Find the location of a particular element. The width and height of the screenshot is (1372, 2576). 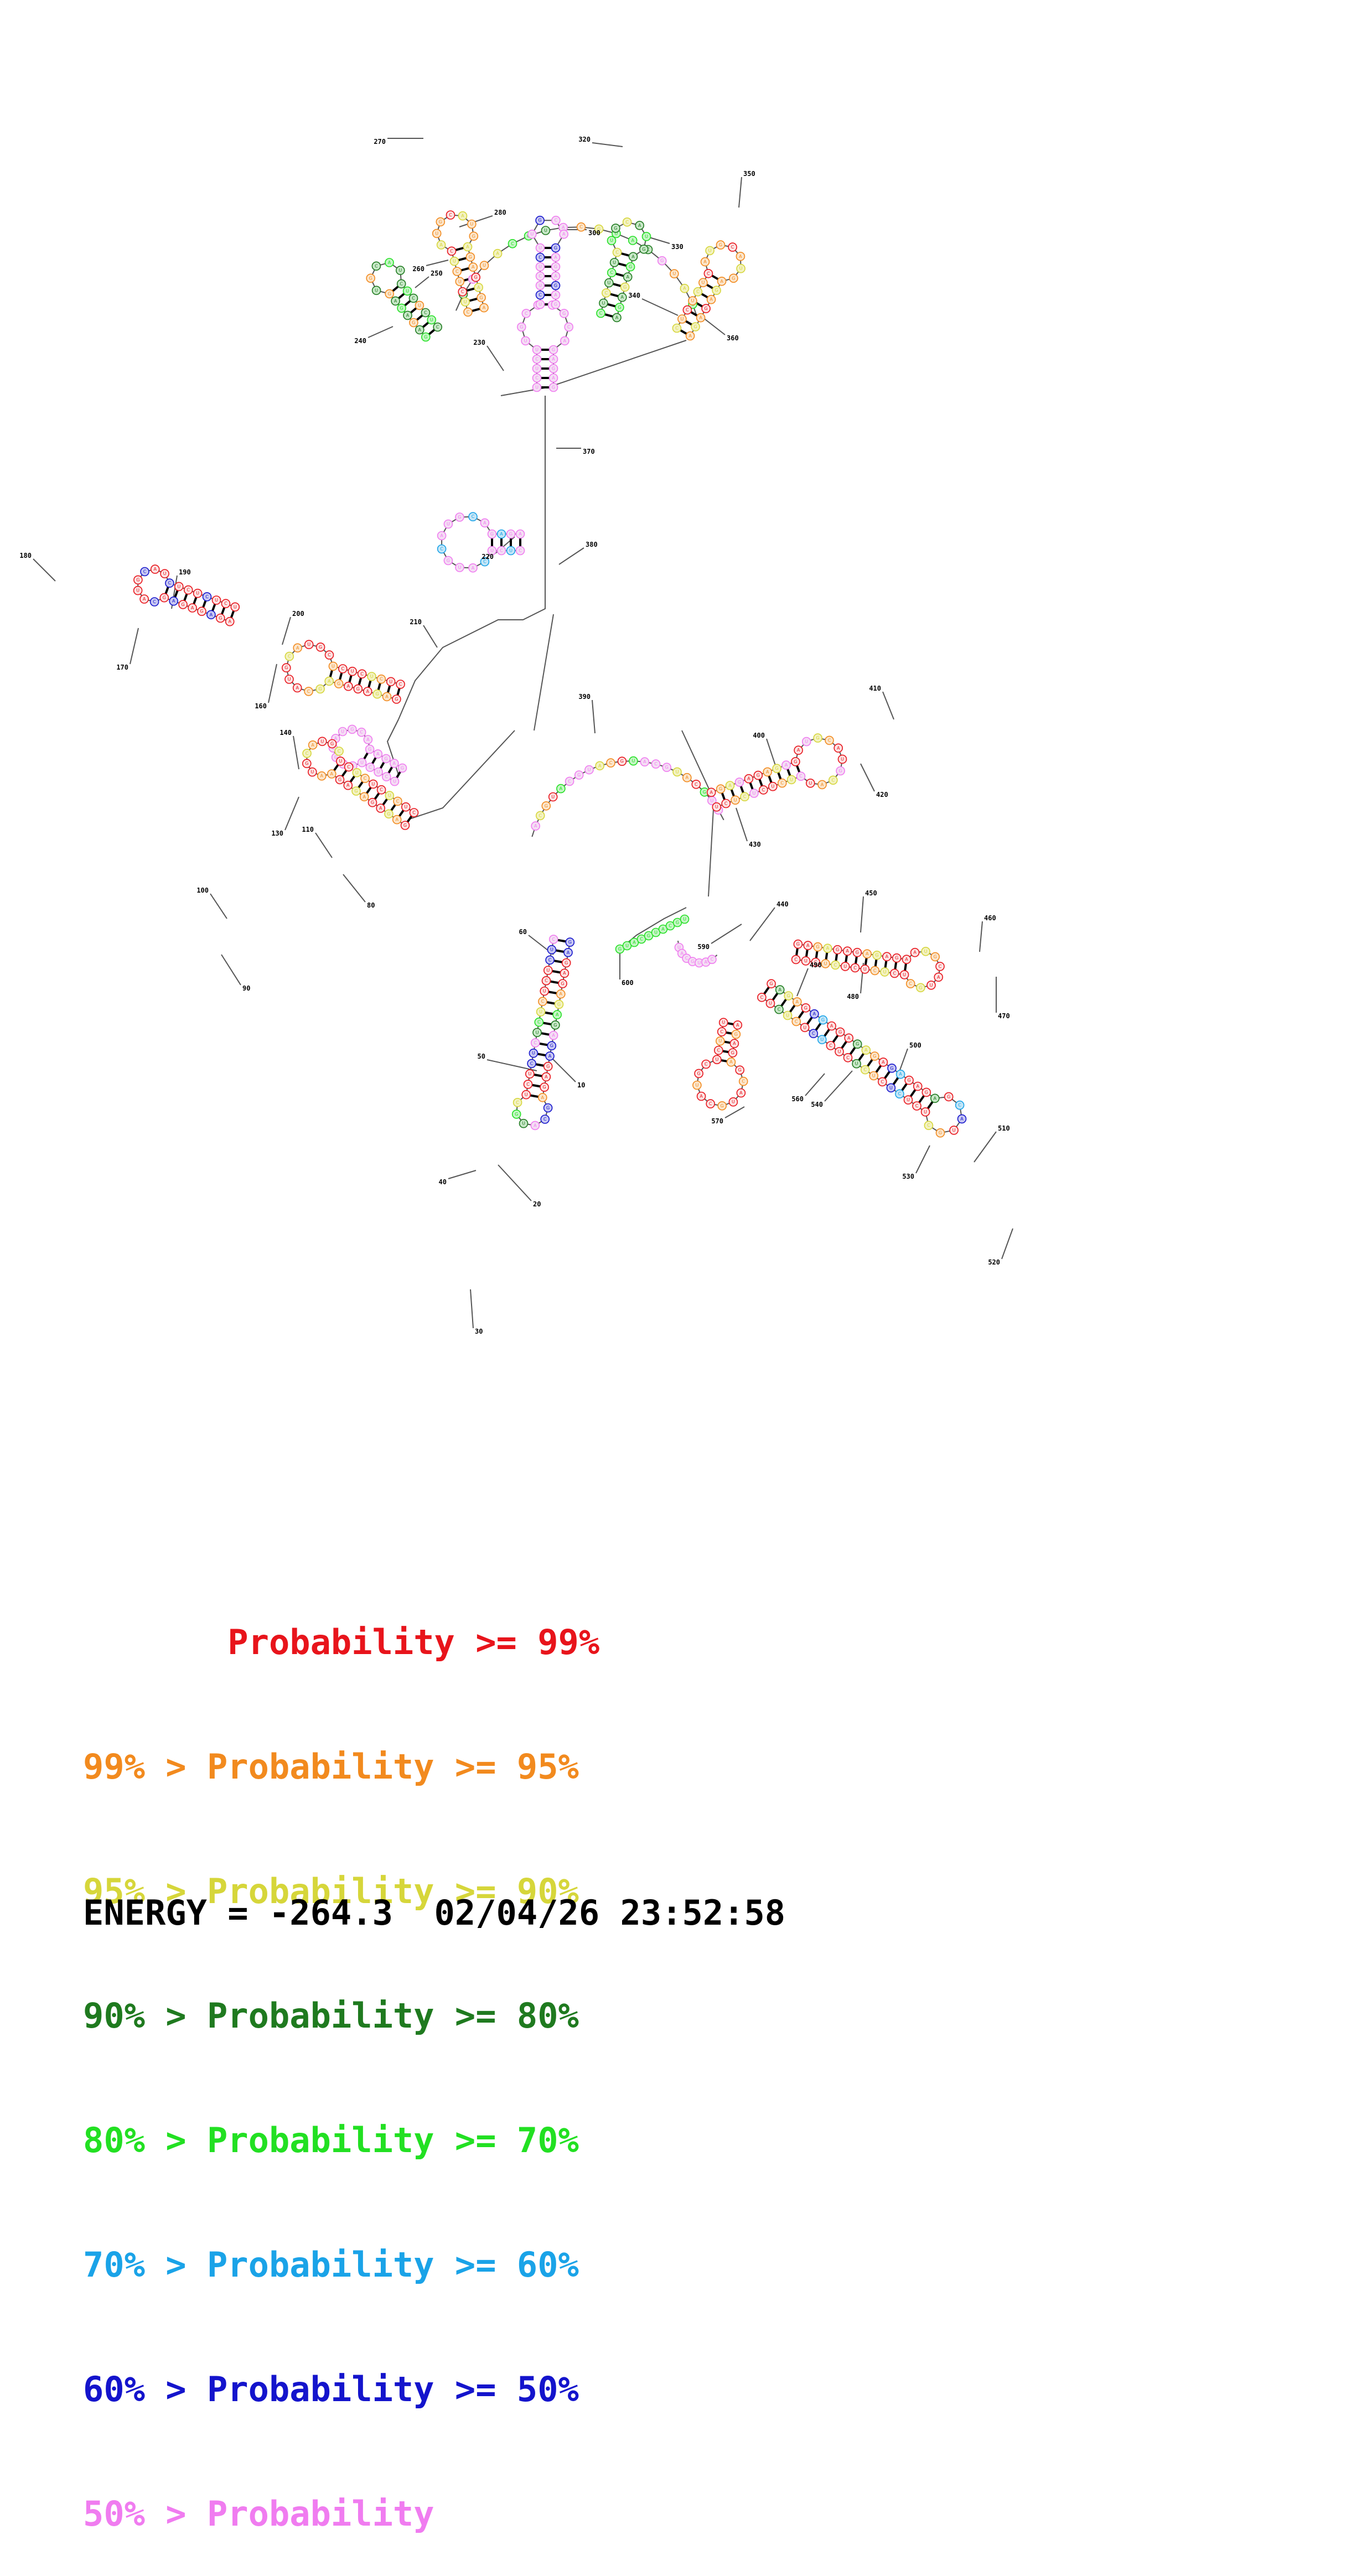

position-label: 40 is located at coordinates (443, 1182).